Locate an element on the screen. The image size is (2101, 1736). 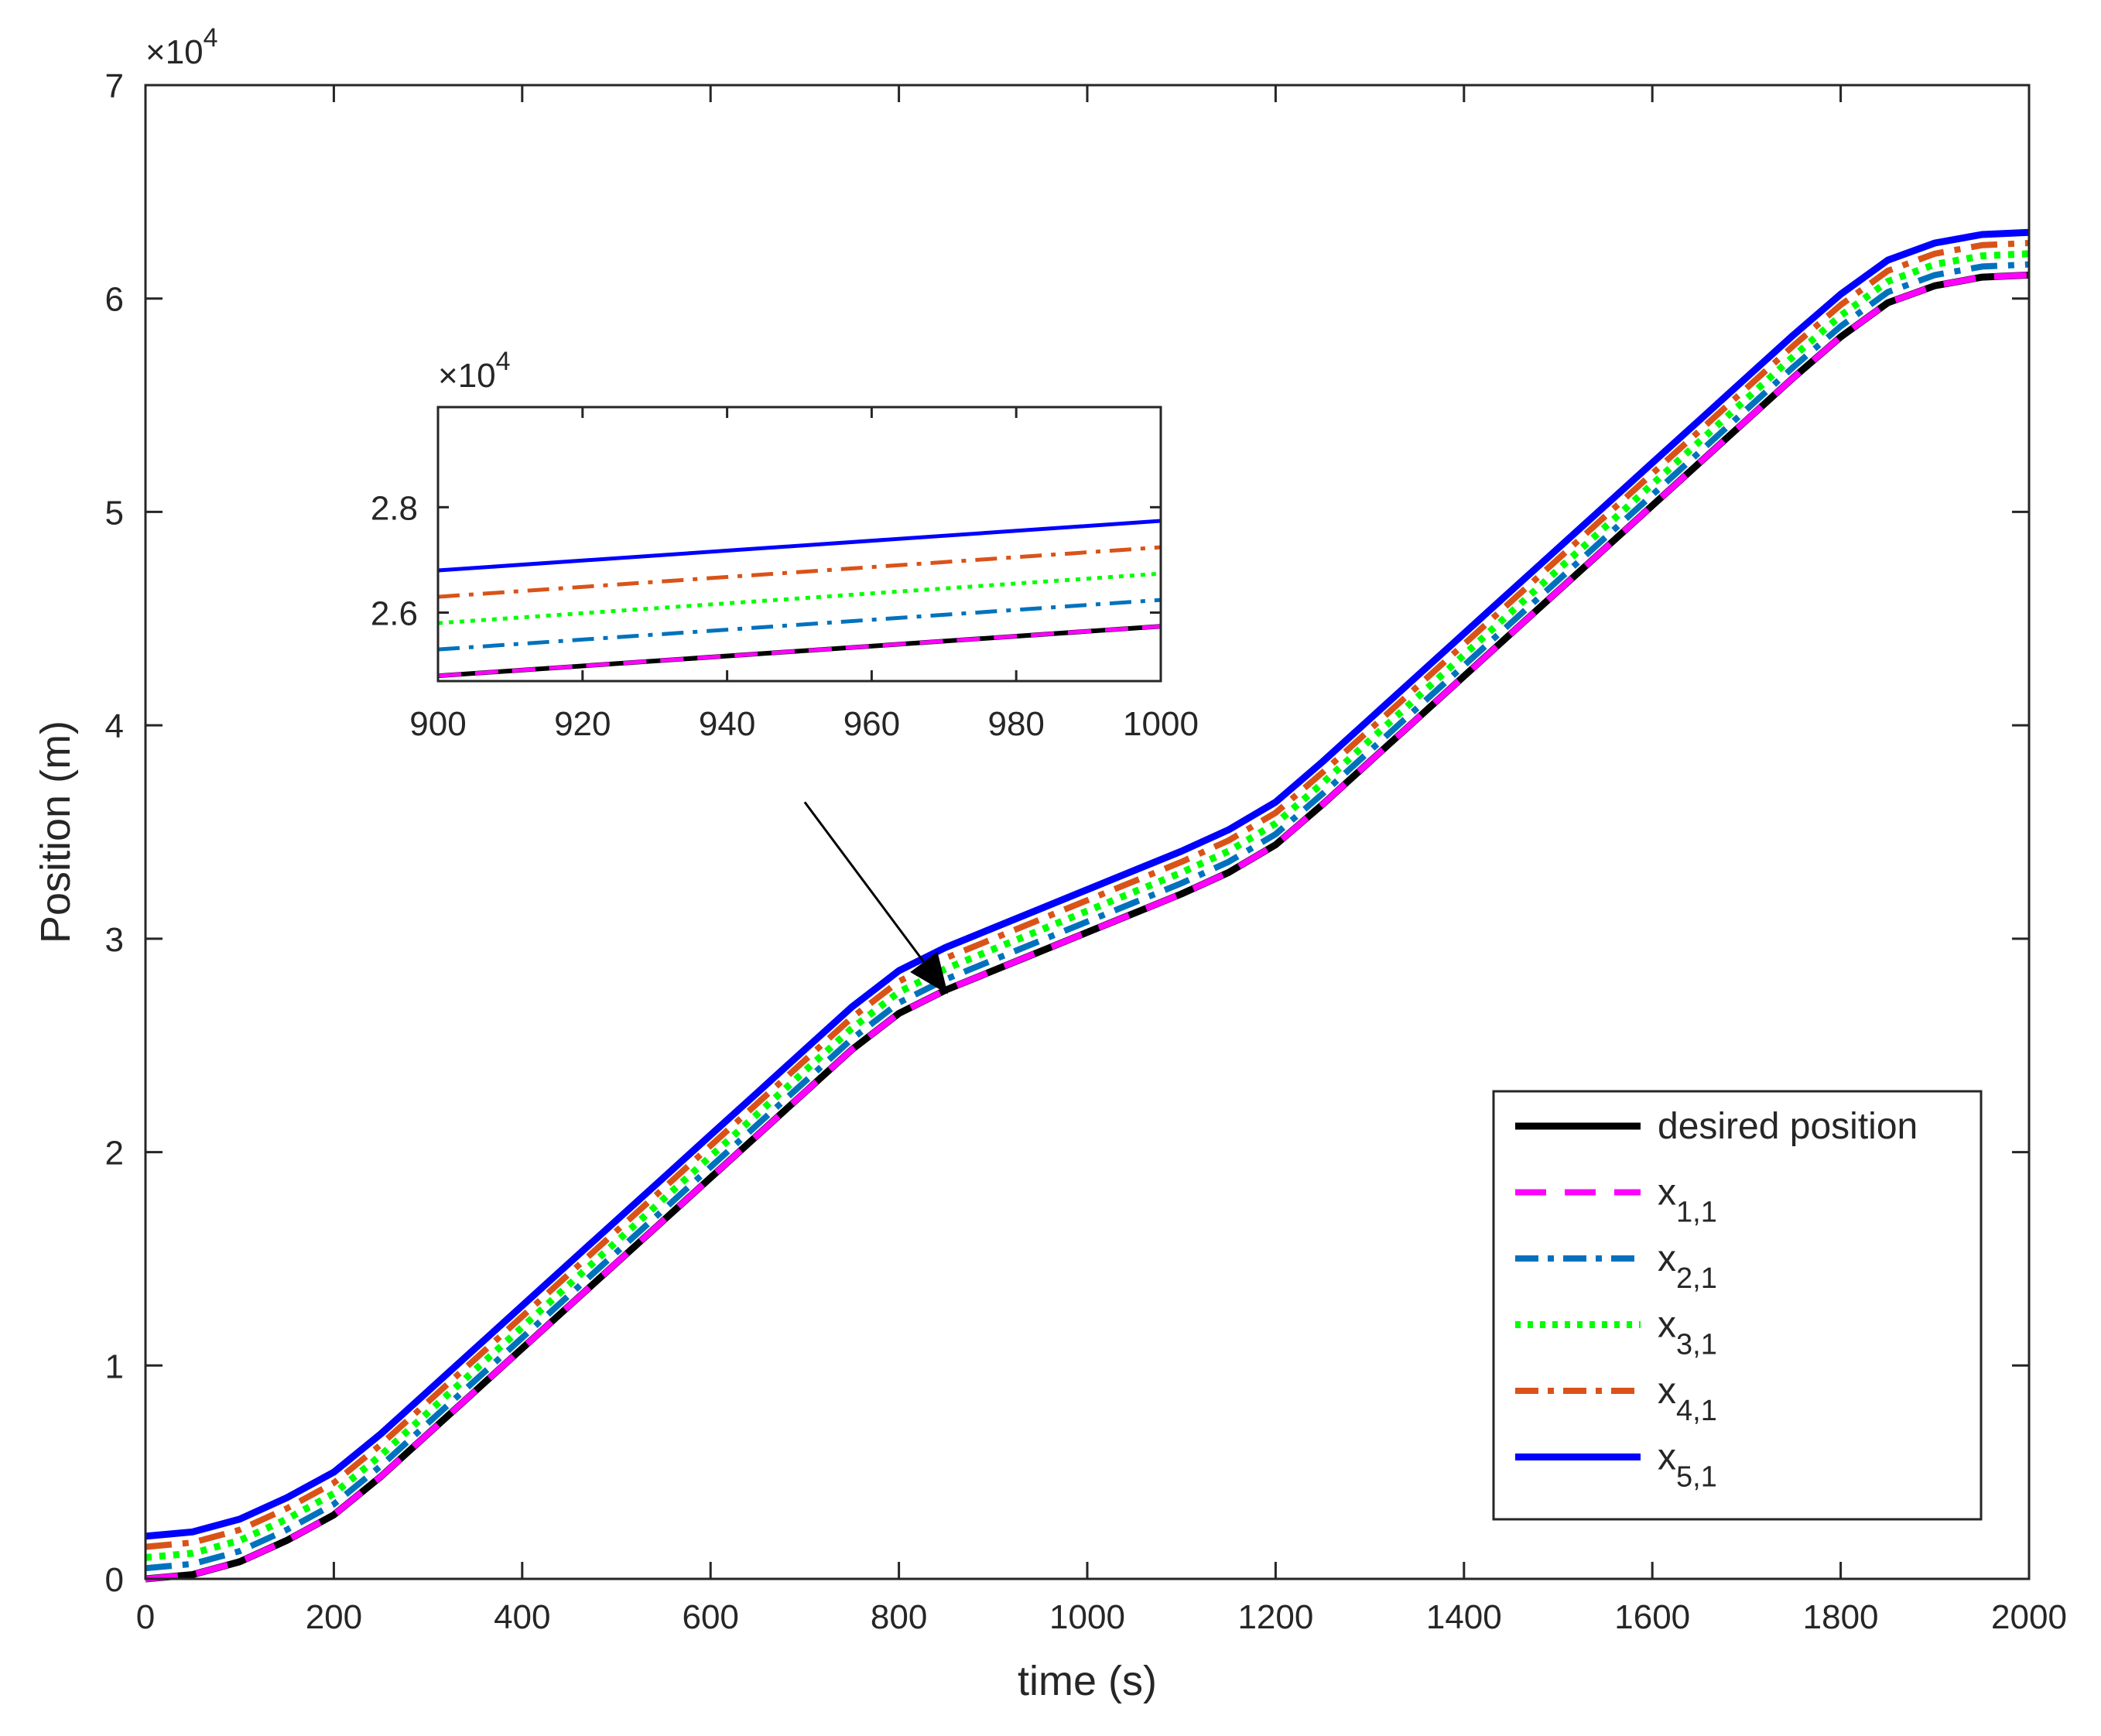
legend-label-subscript: 1,1 is located at coordinates (1696, 1213).